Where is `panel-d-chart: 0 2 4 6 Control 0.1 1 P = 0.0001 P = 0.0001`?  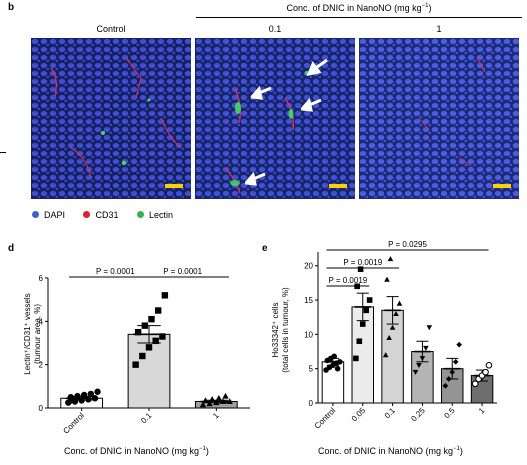 panel-d-chart: 0 2 4 6 Control 0.1 1 P = 0.0001 P = 0.0001 is located at coordinates (144, 351).